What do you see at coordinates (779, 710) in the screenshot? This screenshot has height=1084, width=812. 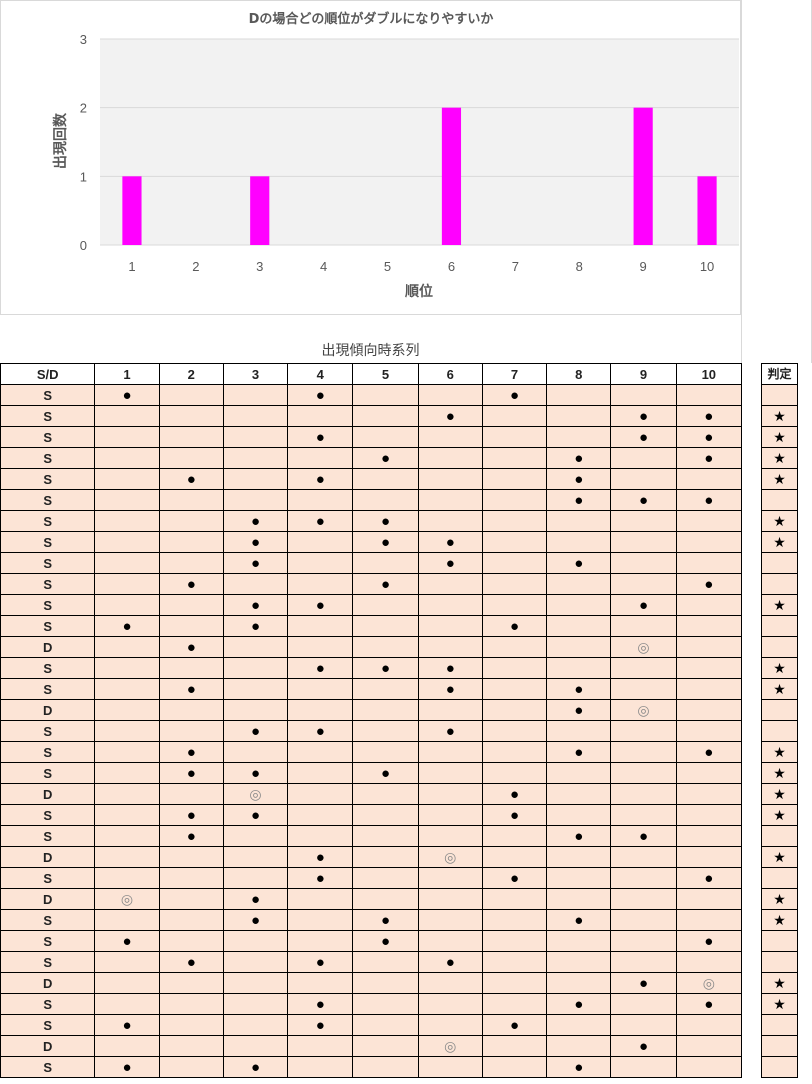 I see `judge-cell` at bounding box center [779, 710].